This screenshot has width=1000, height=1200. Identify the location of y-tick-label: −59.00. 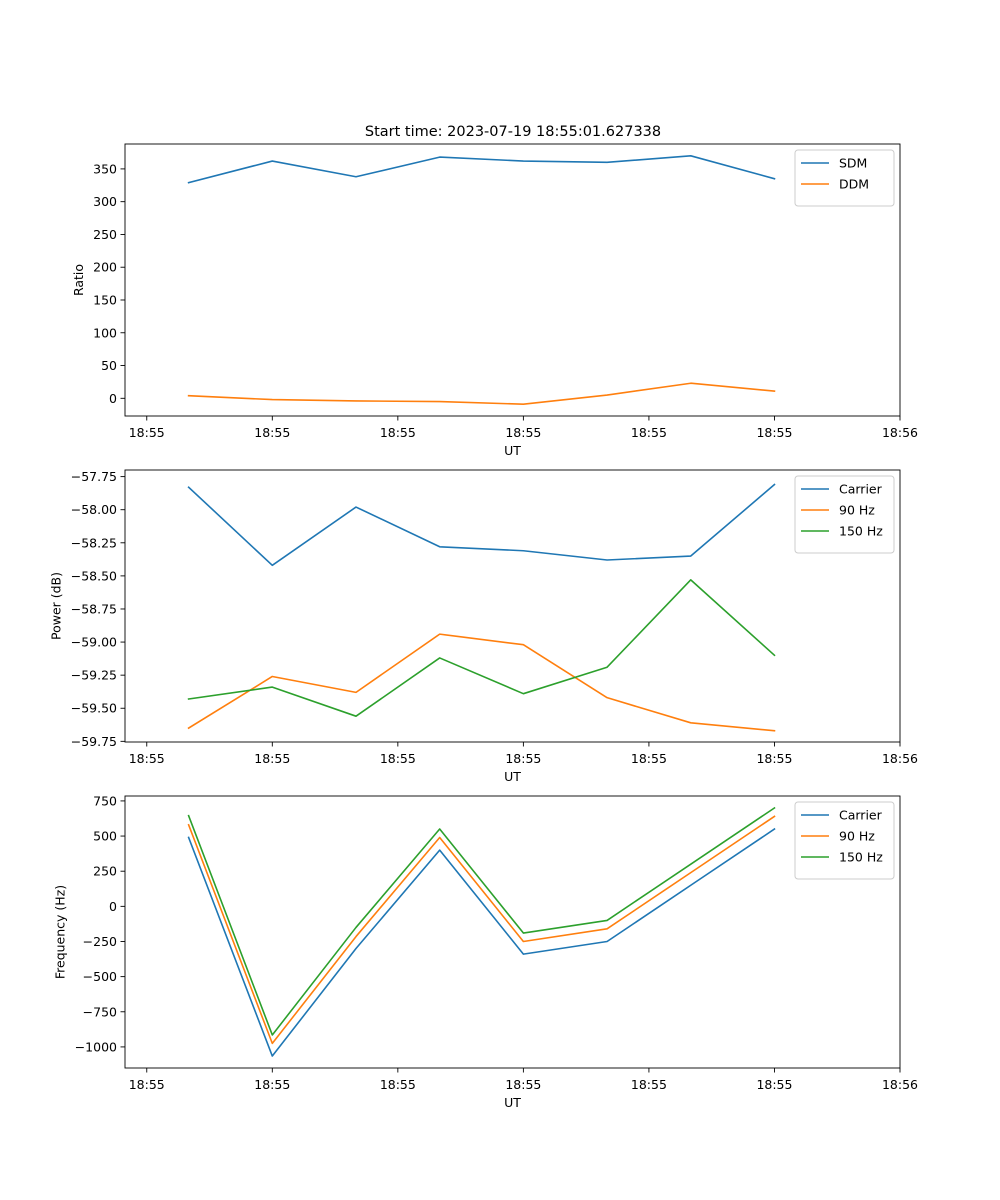
(94, 642).